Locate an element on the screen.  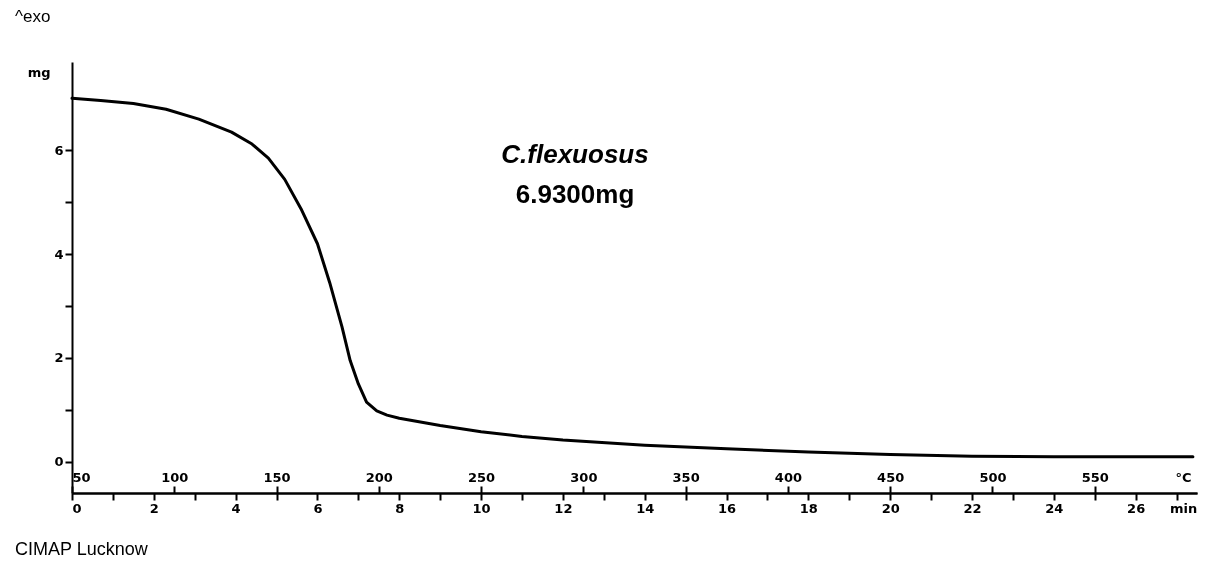
annotation: C.flexuosus is located at coordinates (575, 154).